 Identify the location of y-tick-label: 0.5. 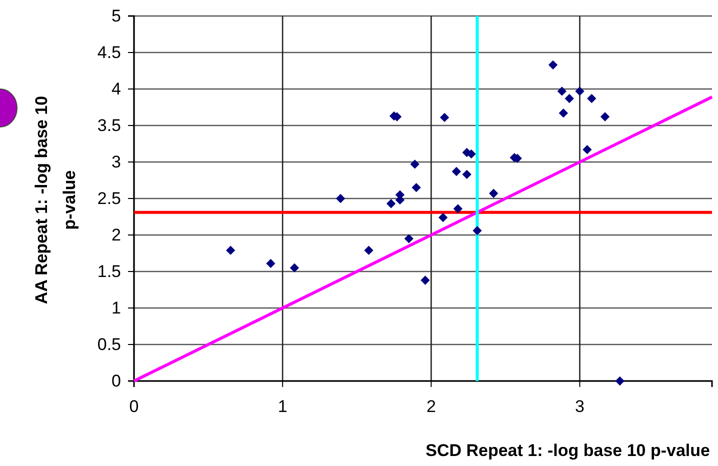
(109, 344).